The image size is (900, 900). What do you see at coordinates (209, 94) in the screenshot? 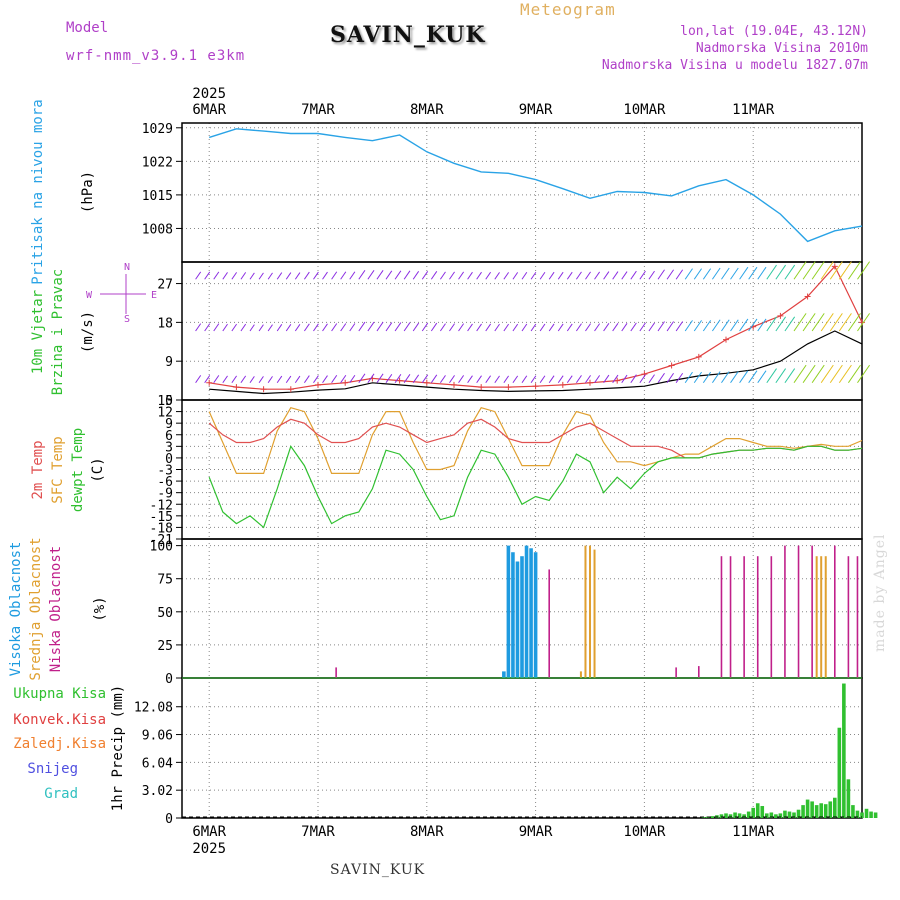
I see `top-year-label: 2025` at bounding box center [209, 94].